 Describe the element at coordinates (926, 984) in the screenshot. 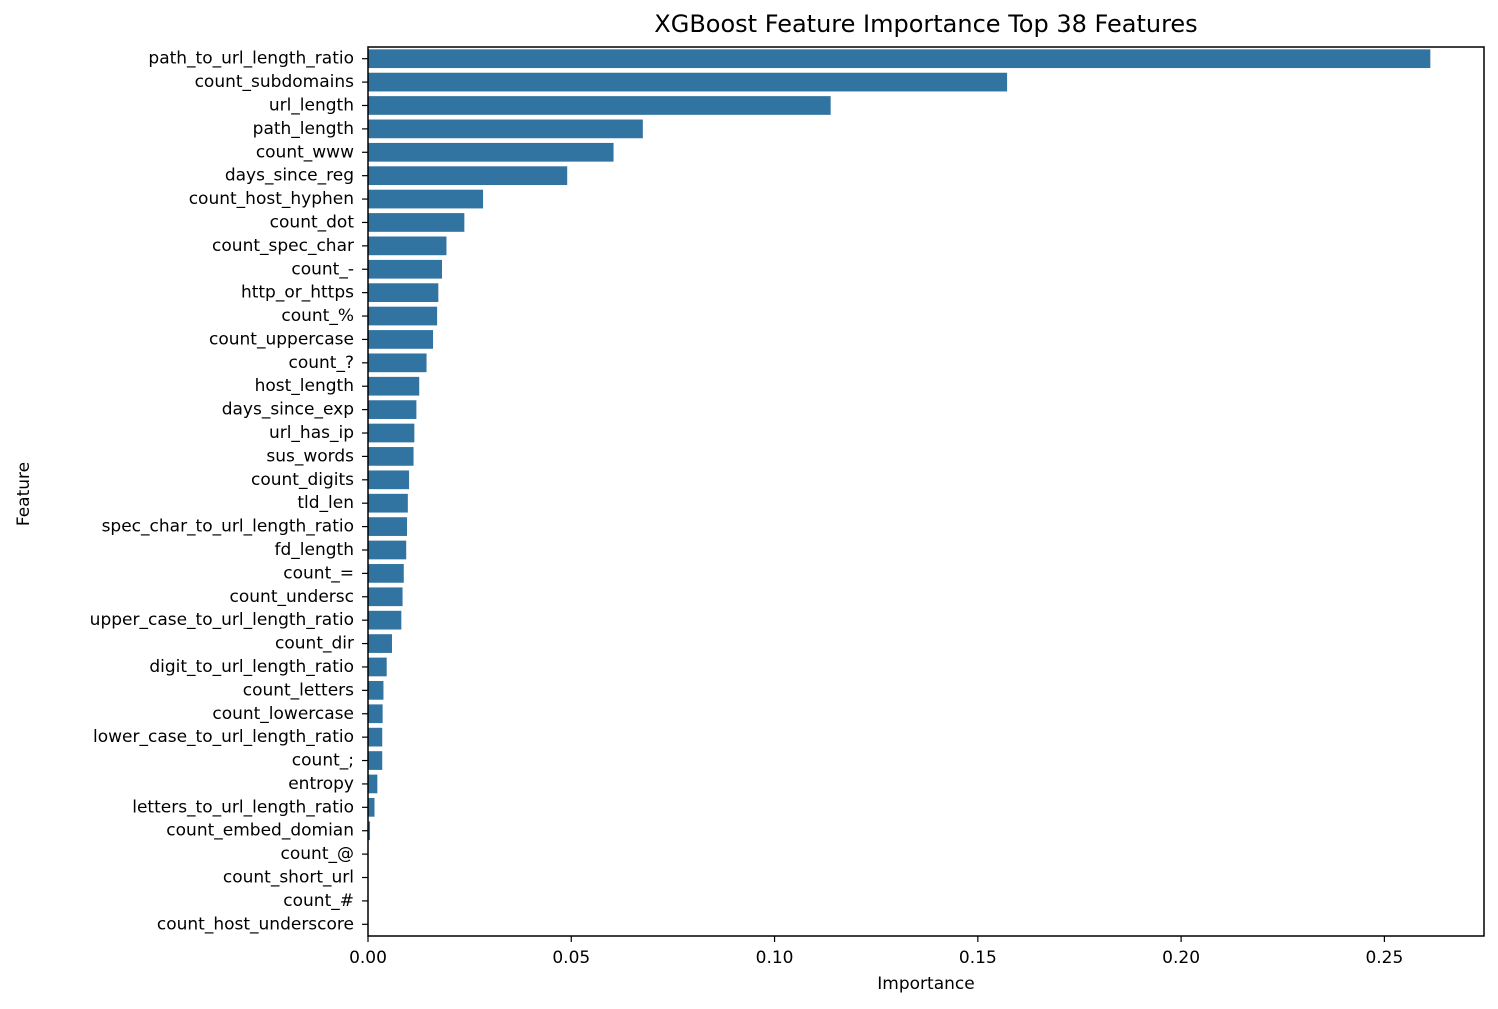

I see `x-axis-label: Importance` at that location.